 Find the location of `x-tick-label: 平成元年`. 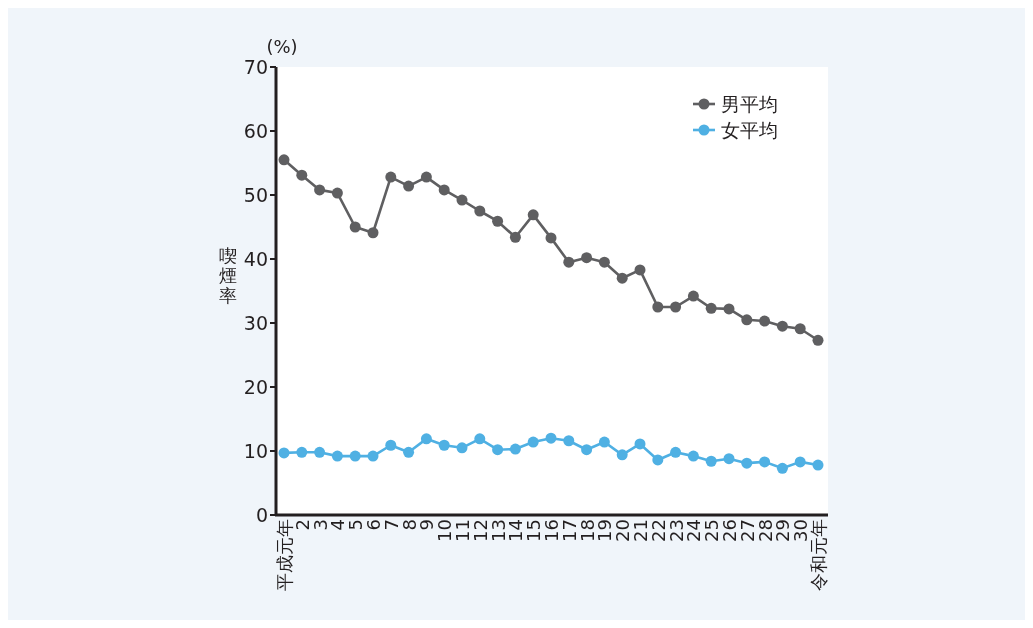

x-tick-label: 平成元年 is located at coordinates (284, 555).